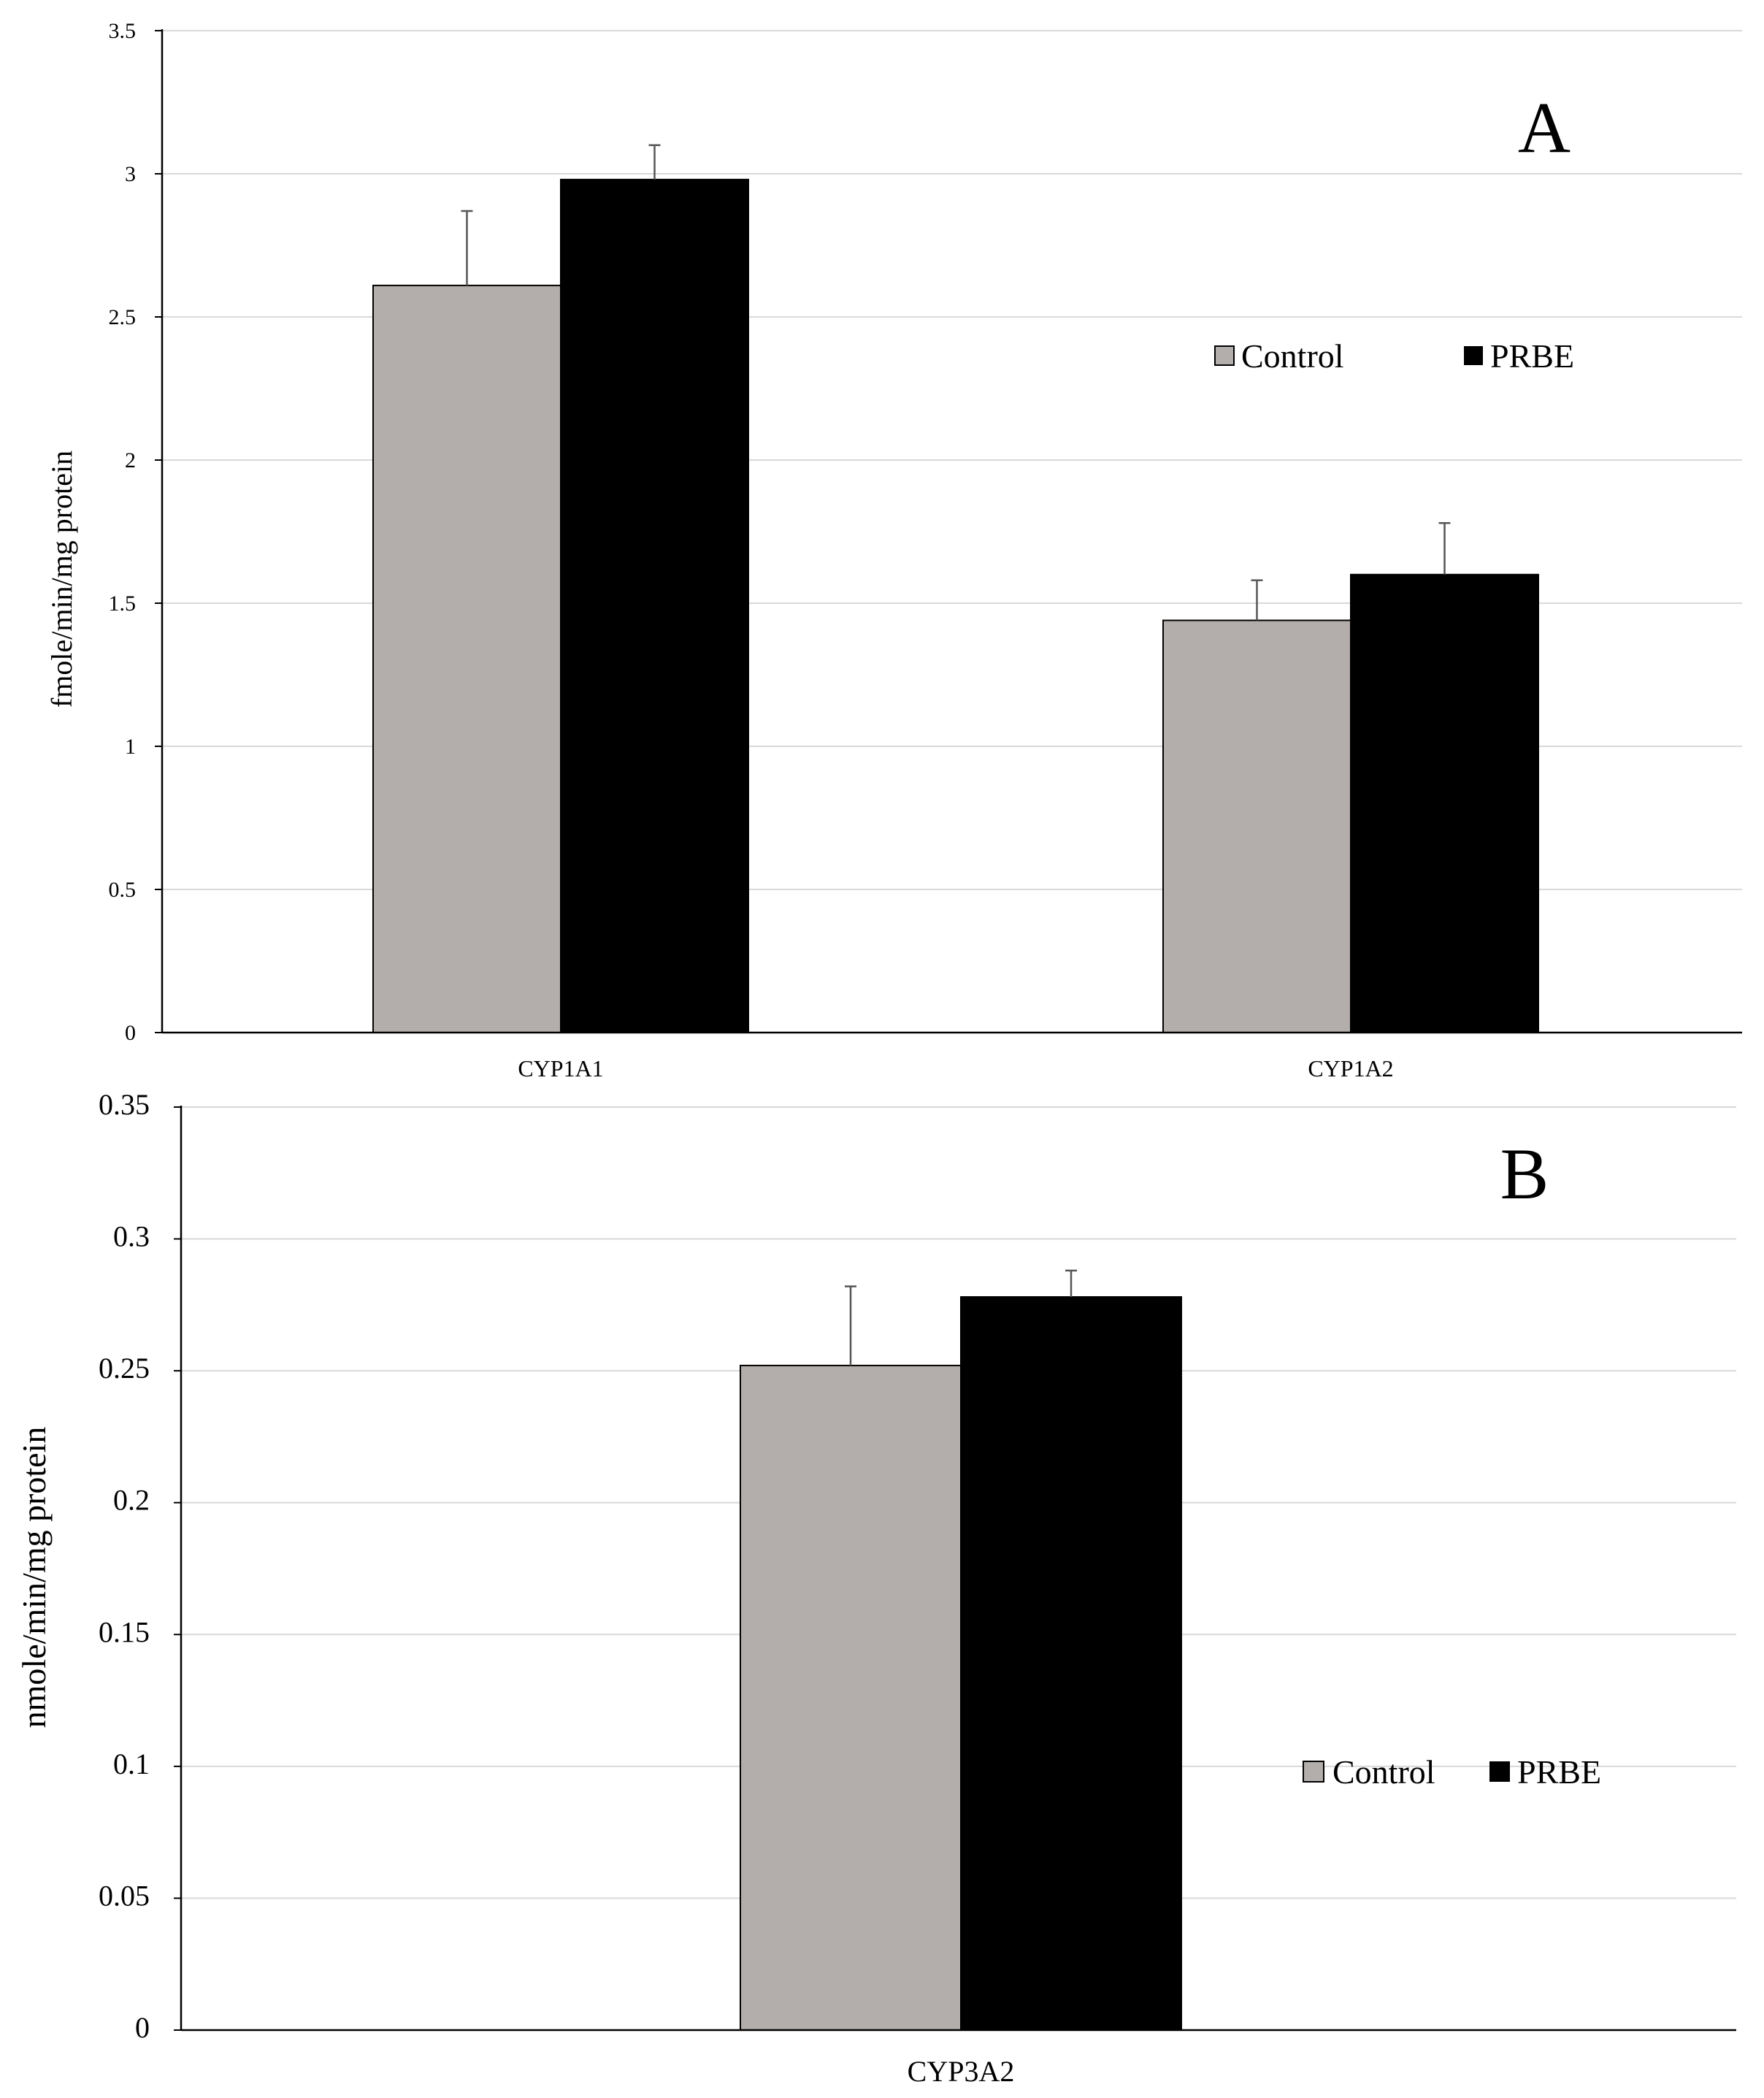 Image resolution: width=1764 pixels, height=2098 pixels. Describe the element at coordinates (1350, 1068) in the screenshot. I see `x-category-label-cyp1a2: CYP1A2` at that location.